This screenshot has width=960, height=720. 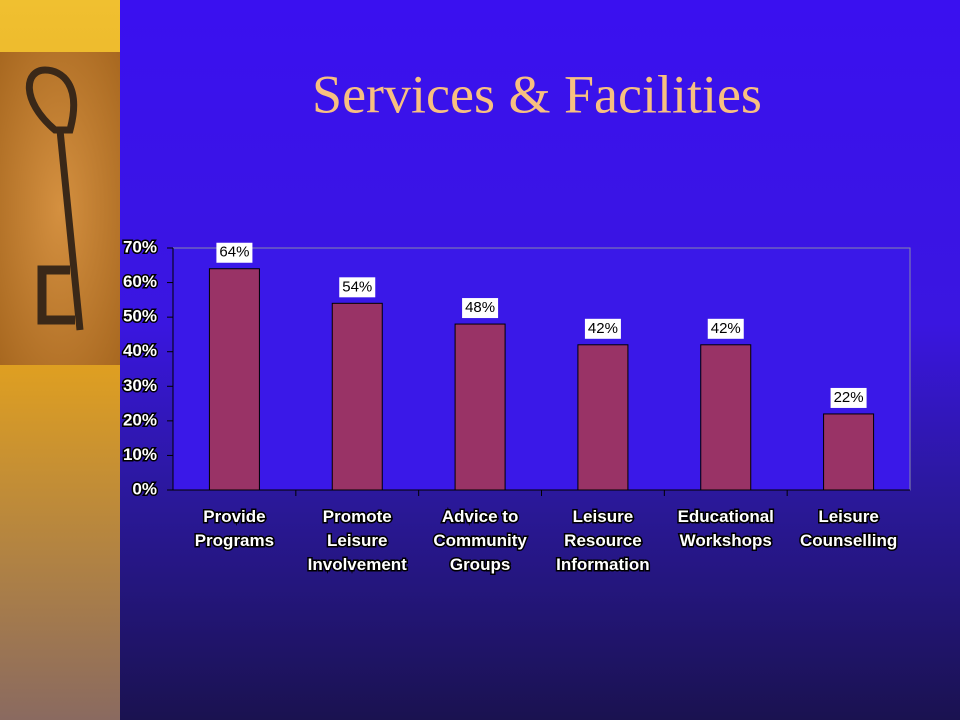 I want to click on x-tick-label: Advice to Community Groups, so click(x=480, y=540).